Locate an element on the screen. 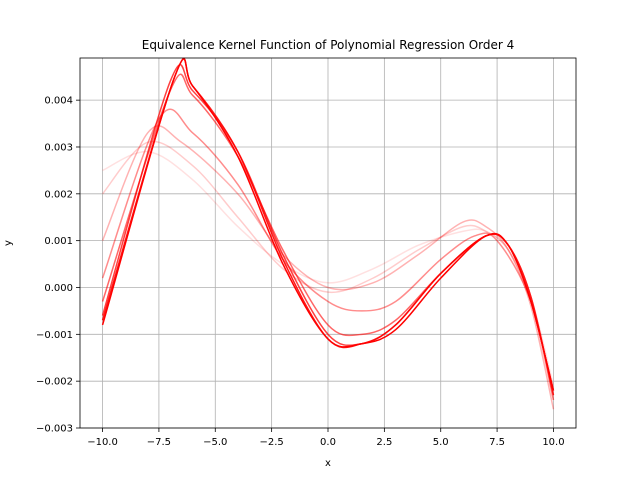  x-tick-label: 5.0 is located at coordinates (441, 442).